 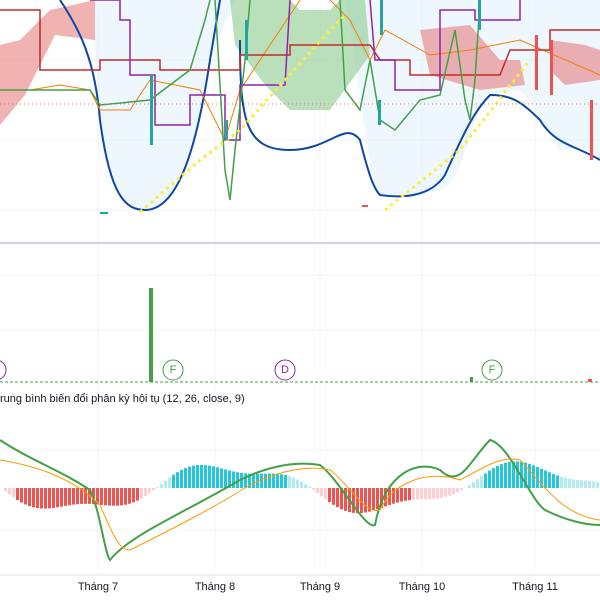 What do you see at coordinates (98, 587) in the screenshot?
I see `x-axis-label: Tháng 7` at bounding box center [98, 587].